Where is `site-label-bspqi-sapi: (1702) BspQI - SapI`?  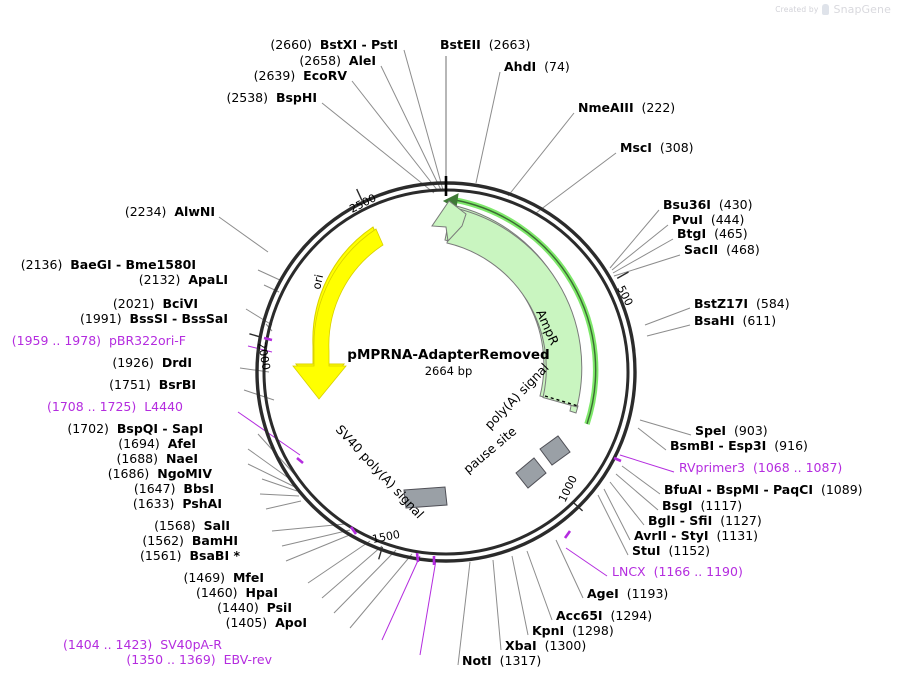
site-label-bspqi-sapi: (1702) BspQI - SapI is located at coordinates (135, 428).